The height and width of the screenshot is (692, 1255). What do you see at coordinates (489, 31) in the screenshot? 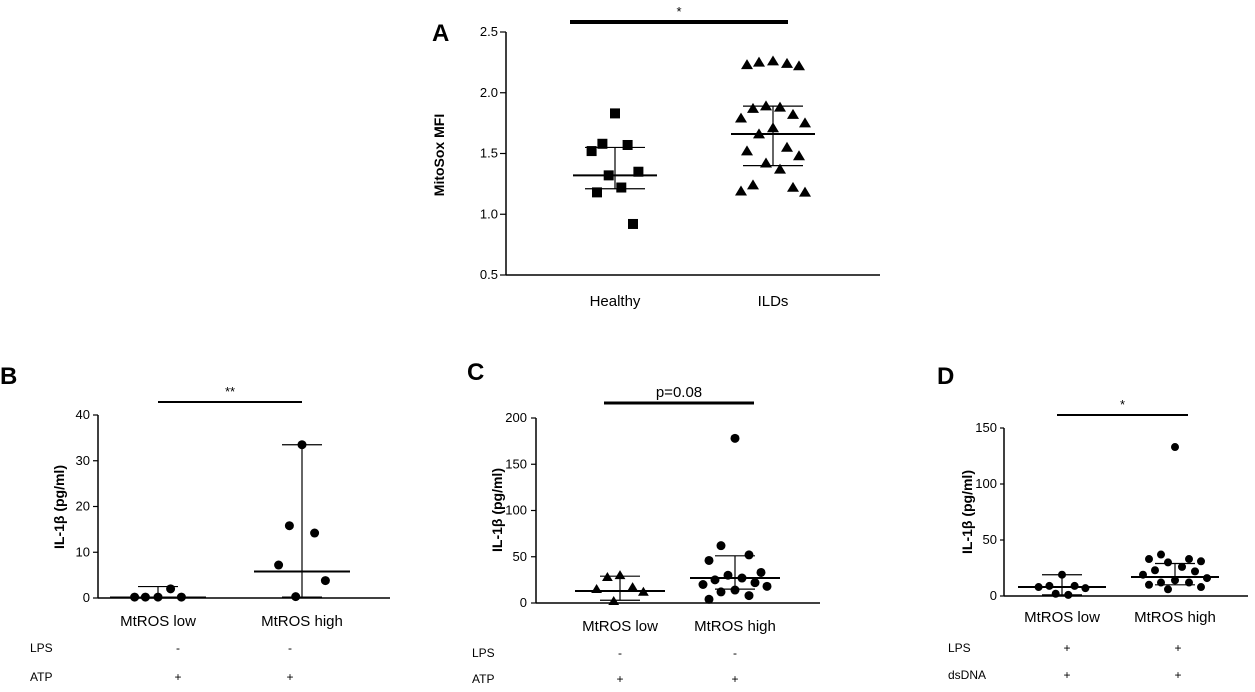
I see `y-tick-label: 2.5` at bounding box center [489, 31].